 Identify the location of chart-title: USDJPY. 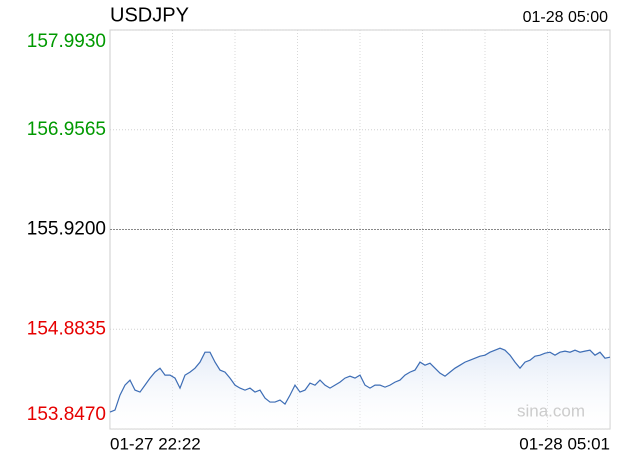
(149, 15).